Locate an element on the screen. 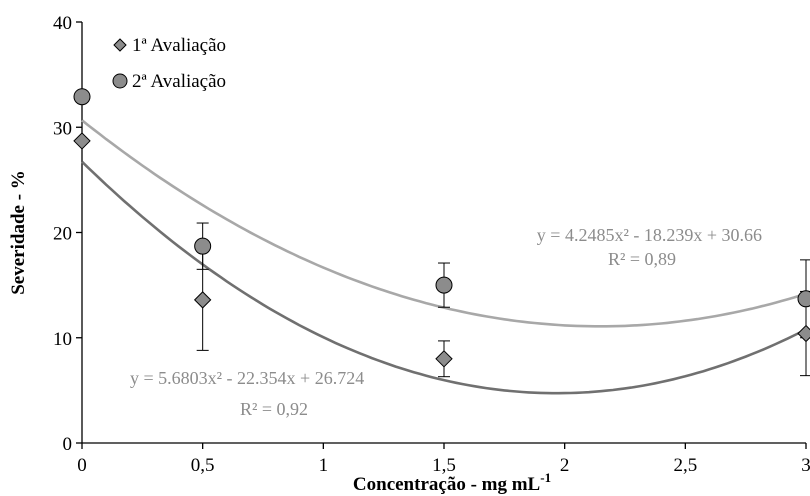 The height and width of the screenshot is (496, 810). x-tick-label: 2 is located at coordinates (565, 465).